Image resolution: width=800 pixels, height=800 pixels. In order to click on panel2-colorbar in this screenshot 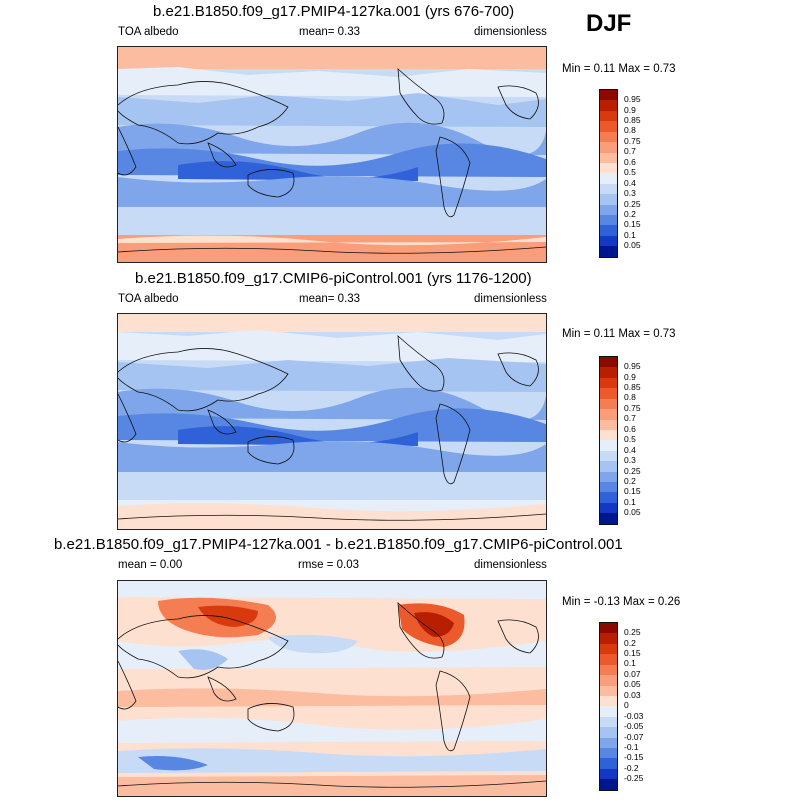, I will do `click(608, 440)`.